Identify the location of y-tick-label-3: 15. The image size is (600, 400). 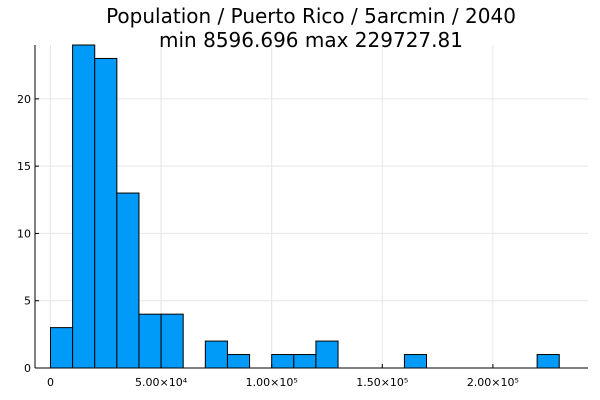
(24, 166).